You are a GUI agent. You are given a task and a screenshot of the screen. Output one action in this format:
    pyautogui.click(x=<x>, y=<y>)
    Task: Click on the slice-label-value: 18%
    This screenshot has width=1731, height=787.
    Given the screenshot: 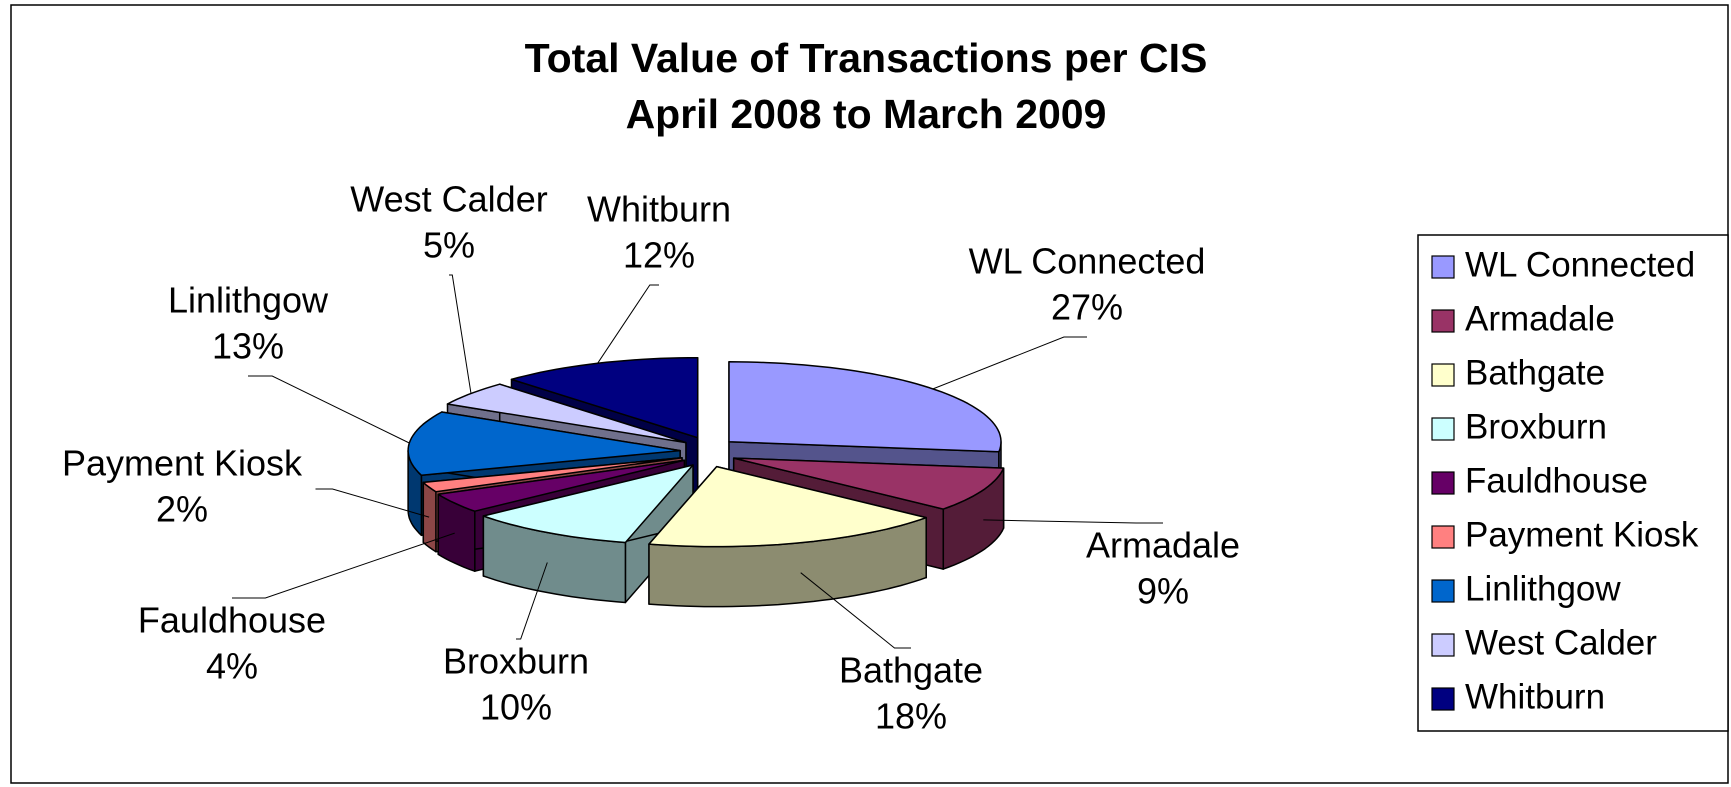 What is the action you would take?
    pyautogui.click(x=911, y=716)
    